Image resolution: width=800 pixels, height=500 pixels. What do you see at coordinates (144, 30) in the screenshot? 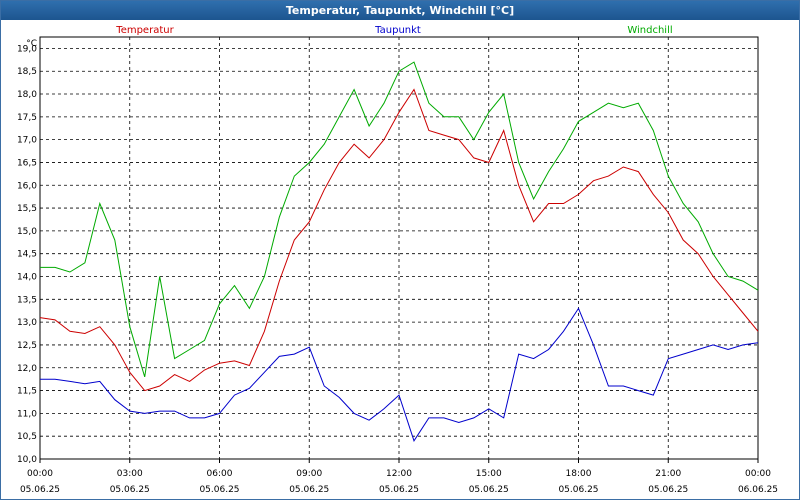
I see `legend-temperatur: Temperatur` at bounding box center [144, 30].